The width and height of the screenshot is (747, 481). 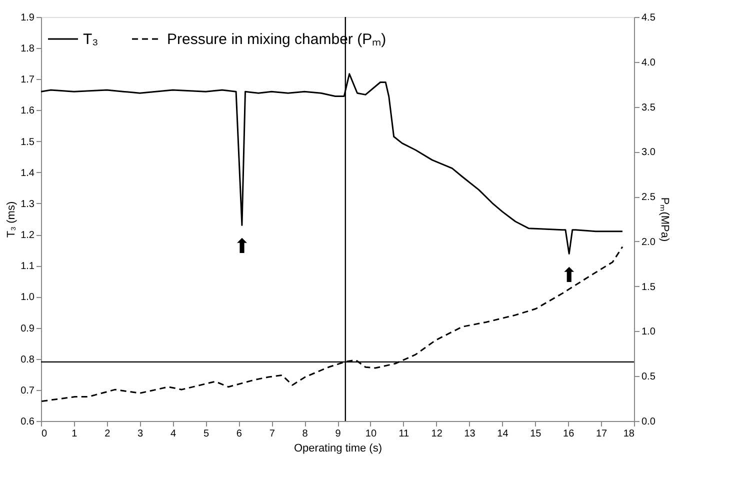 I want to click on y-tick-label: 1.4, so click(x=27, y=173).